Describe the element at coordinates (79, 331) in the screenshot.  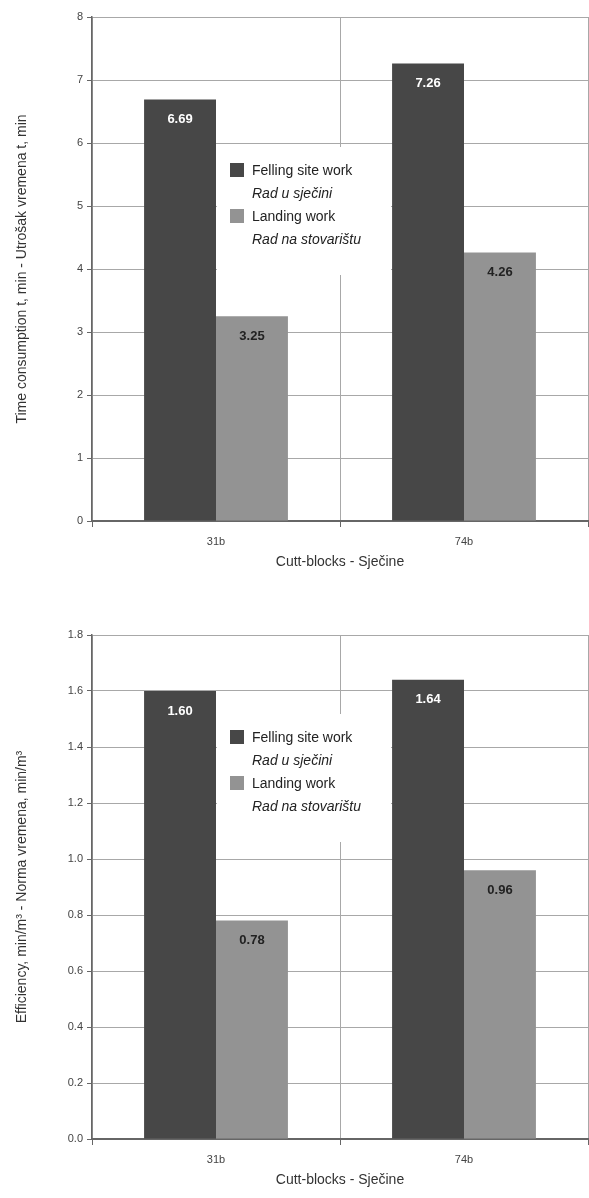
I see `y-tick-label: 3` at that location.